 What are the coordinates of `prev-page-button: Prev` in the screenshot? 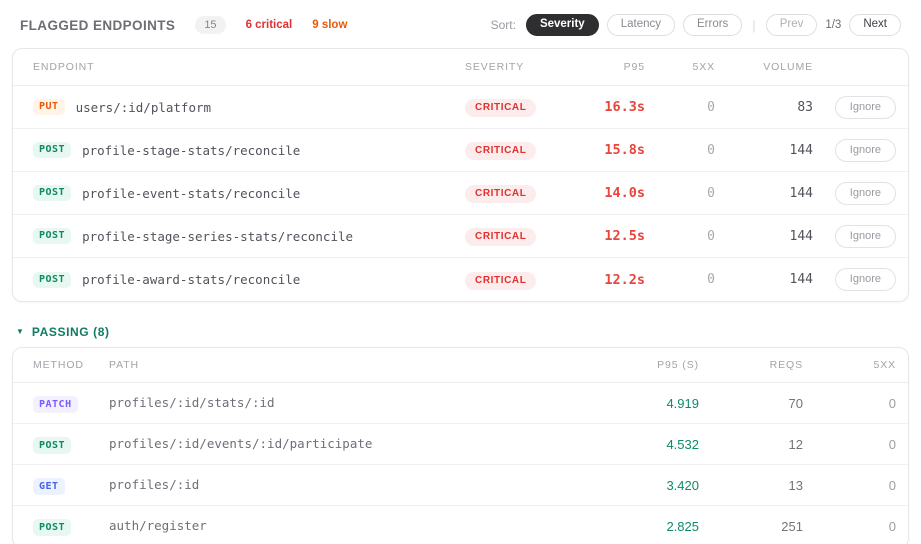 It's located at (791, 25).